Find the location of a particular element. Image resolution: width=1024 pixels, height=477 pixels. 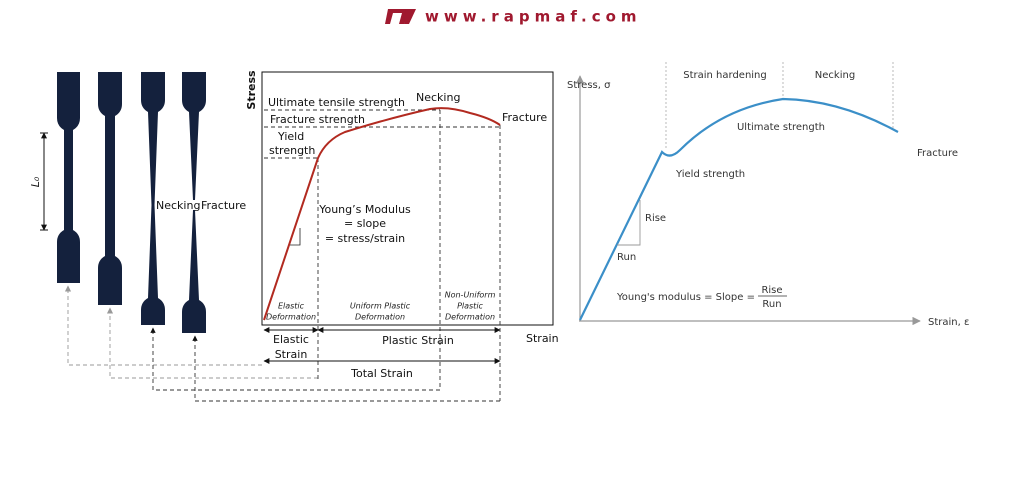

yield-strength-label: Yield strength is located at coordinates (710, 174).